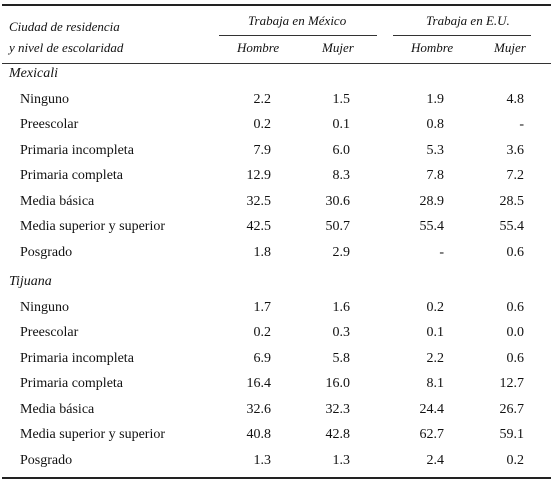 The width and height of the screenshot is (553, 482). Describe the element at coordinates (432, 409) in the screenshot. I see `table-cell: 24.4` at that location.